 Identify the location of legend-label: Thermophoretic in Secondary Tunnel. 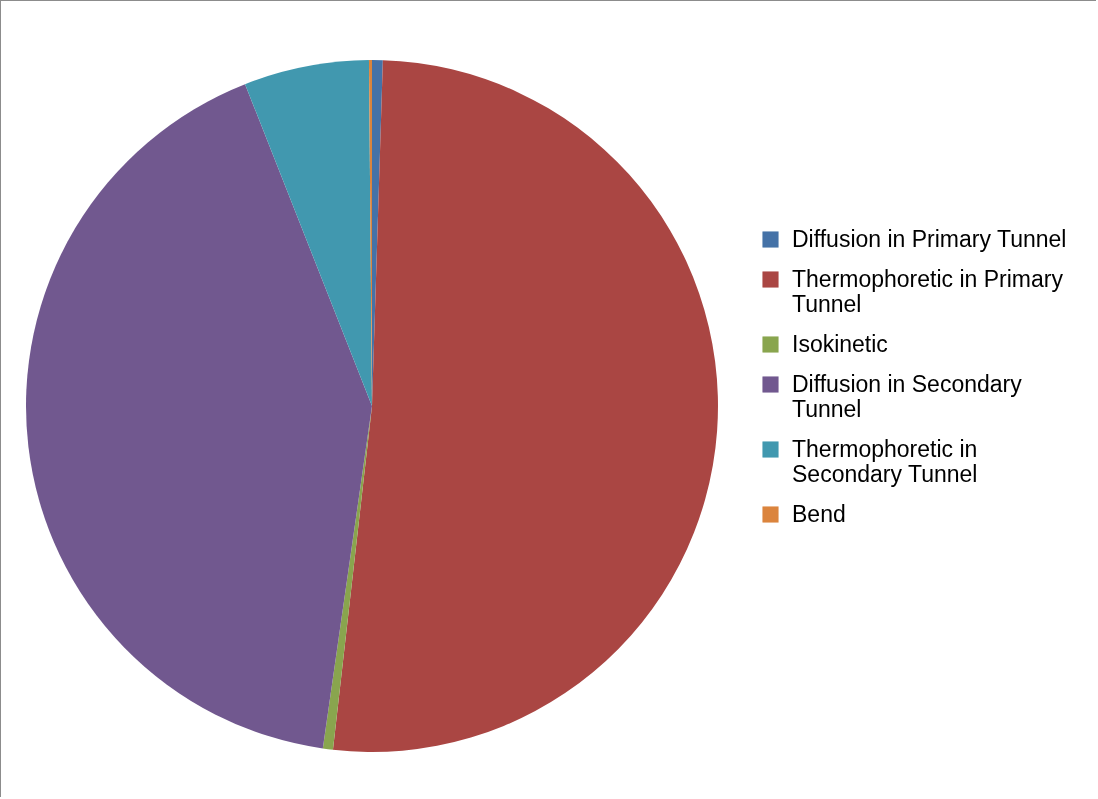
(885, 461).